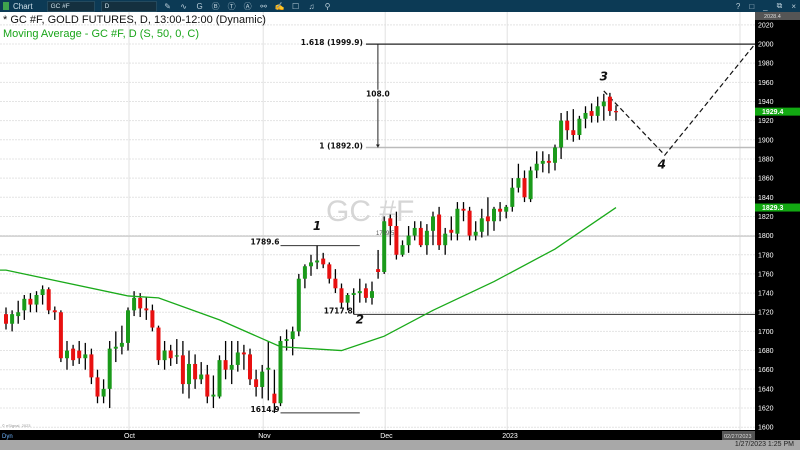 Image resolution: width=800 pixels, height=450 pixels. Describe the element at coordinates (247, 6) in the screenshot. I see `a-icon: Ⓐ` at that location.